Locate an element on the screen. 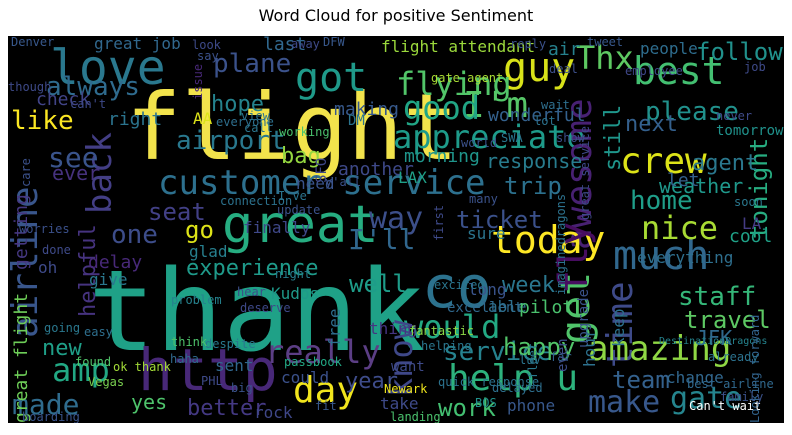 This screenshot has width=792, height=435. word-thing: thing is located at coordinates (393, 328).